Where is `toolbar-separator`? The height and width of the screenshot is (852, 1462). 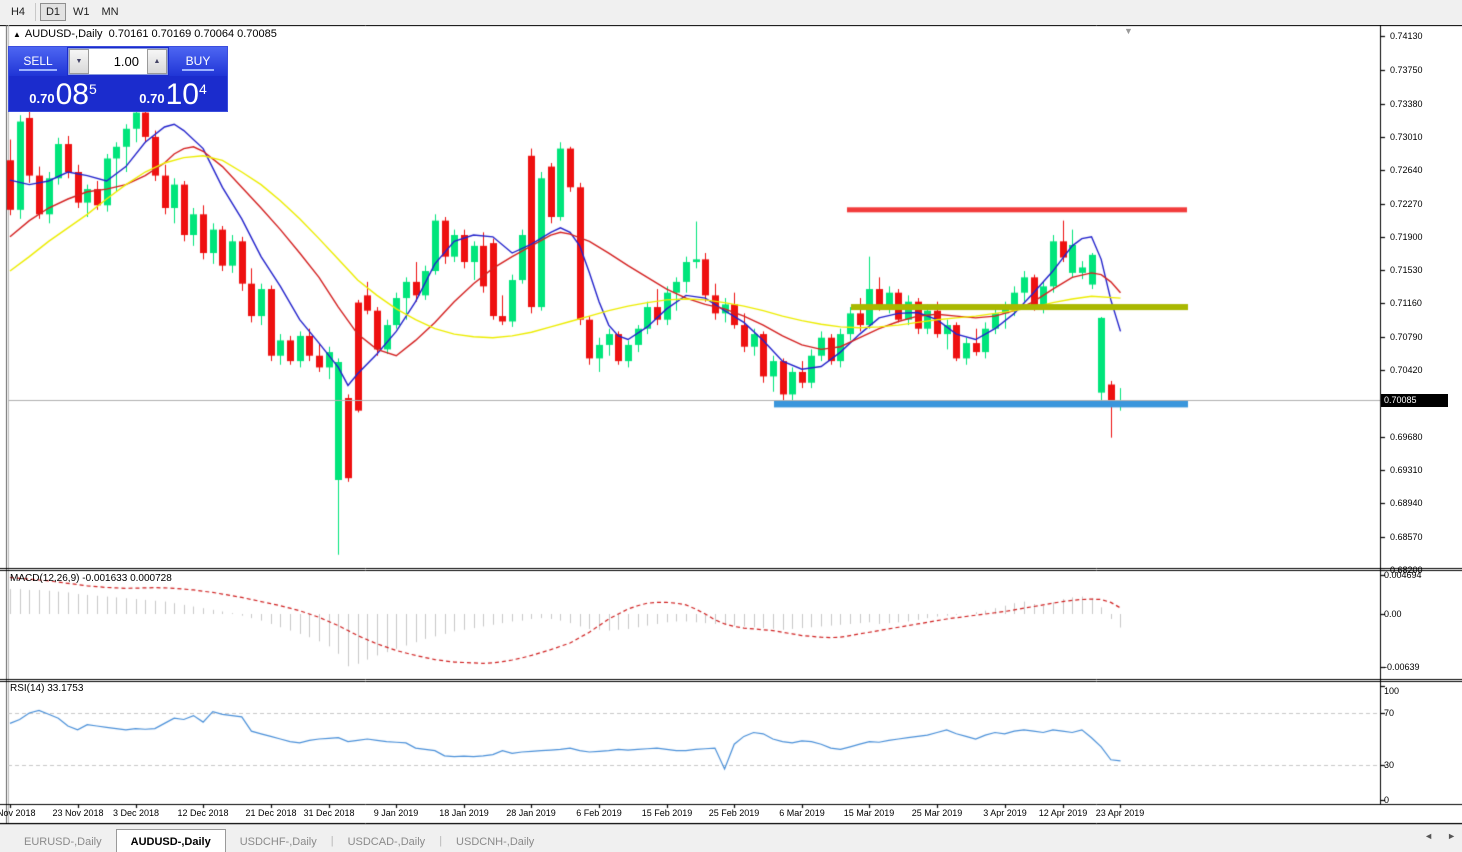
toolbar-separator is located at coordinates (35, 12).